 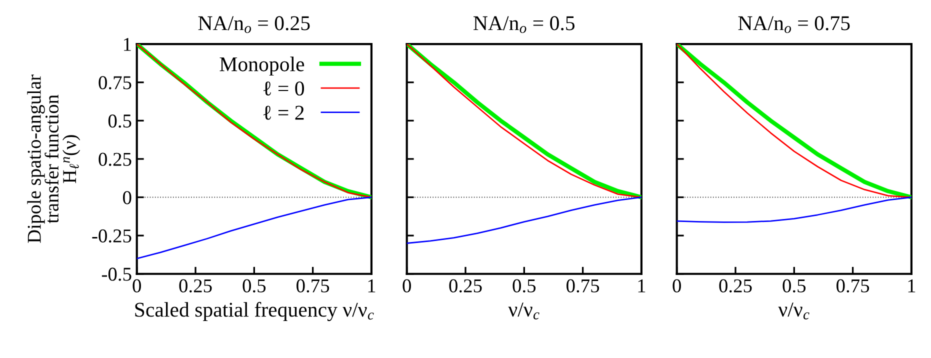 I want to click on legend-label: ℓ = 0, so click(x=283, y=88).